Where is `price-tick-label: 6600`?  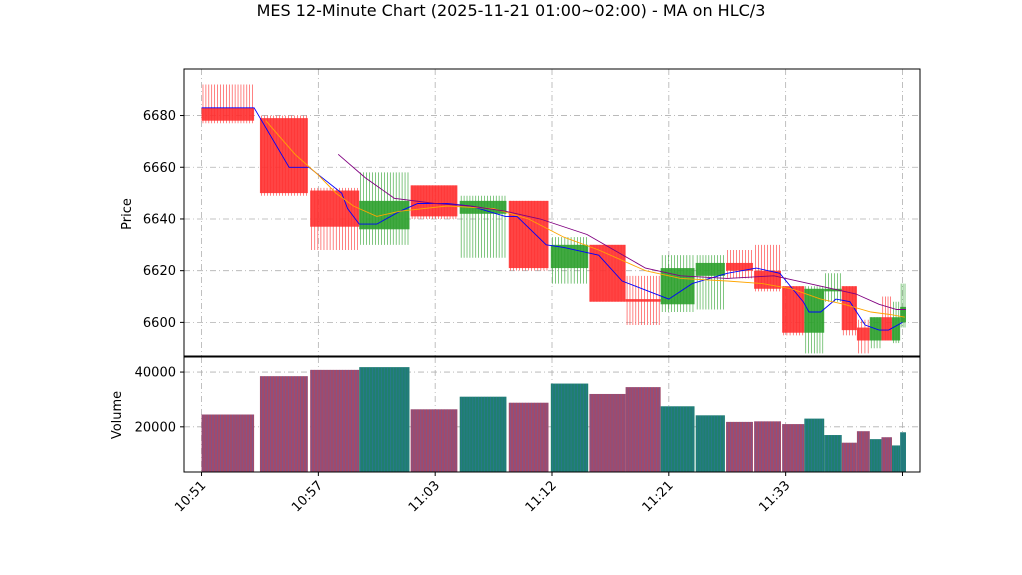 price-tick-label: 6600 is located at coordinates (159, 323).